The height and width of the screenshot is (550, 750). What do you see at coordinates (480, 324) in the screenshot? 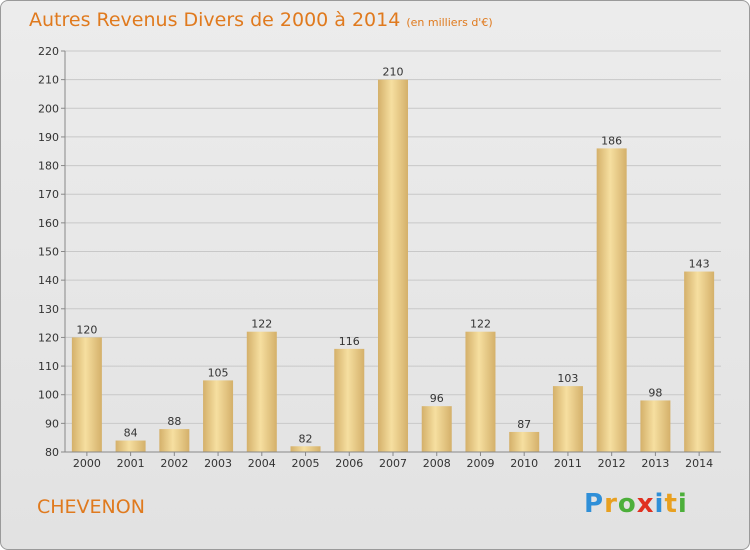
I see `value-label-2009: 122` at bounding box center [480, 324].